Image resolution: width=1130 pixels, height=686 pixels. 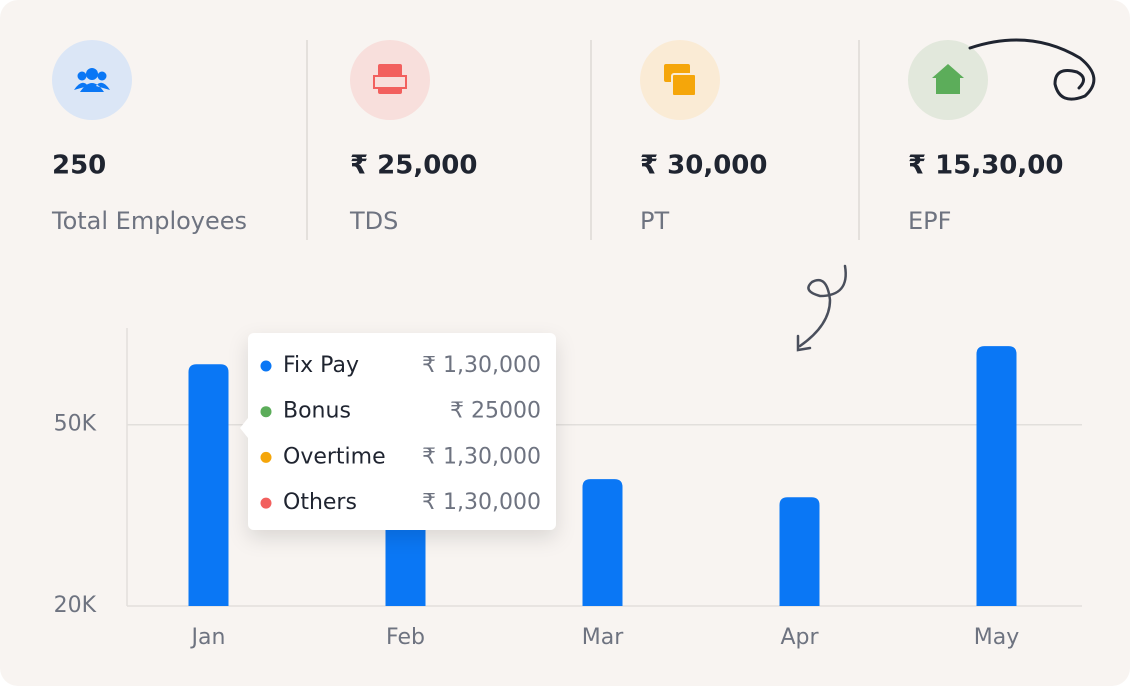 What do you see at coordinates (373, 221) in the screenshot?
I see `stat-label: TDS` at bounding box center [373, 221].